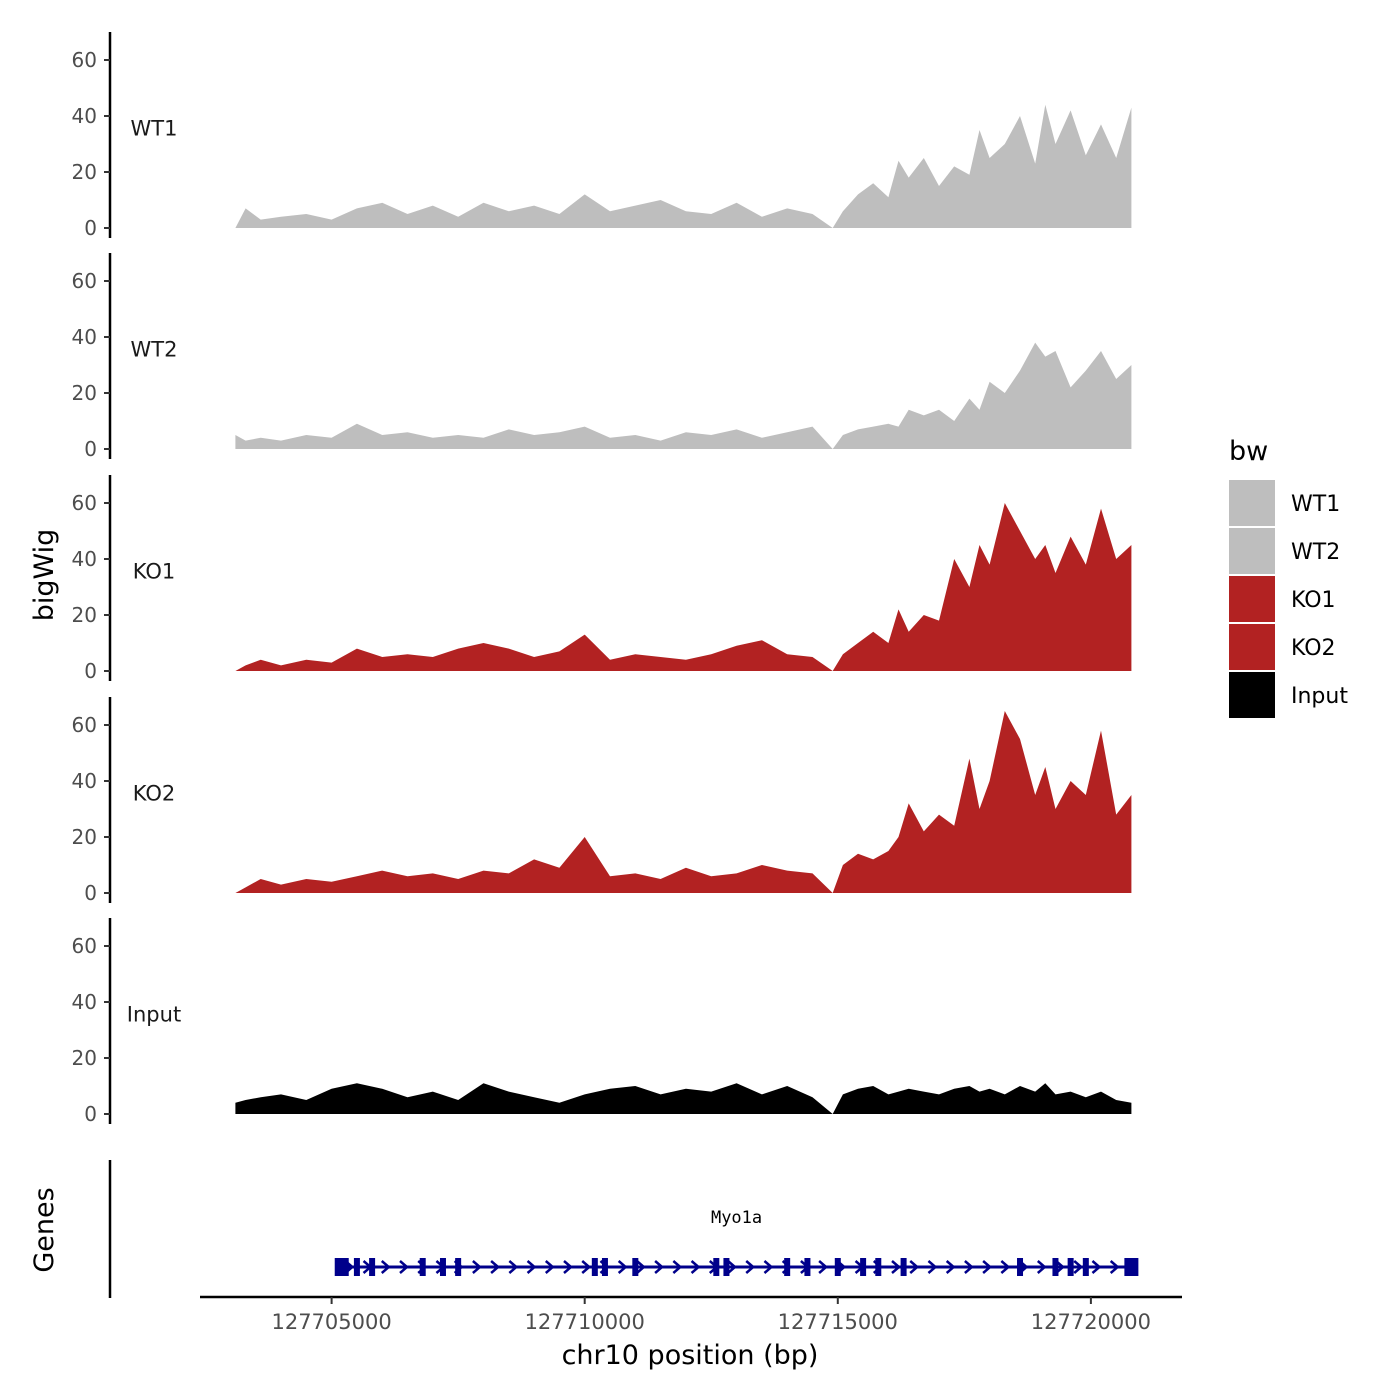  I want to click on legend-label: WT2, so click(1315, 552).